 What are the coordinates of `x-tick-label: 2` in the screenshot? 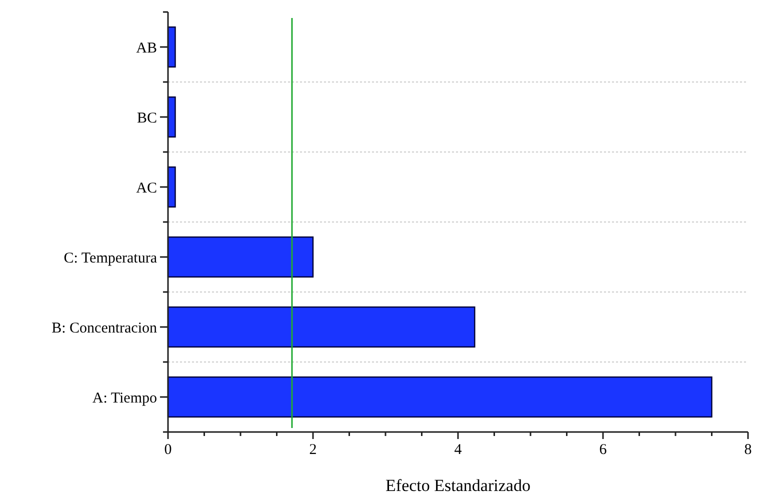 It's located at (313, 450).